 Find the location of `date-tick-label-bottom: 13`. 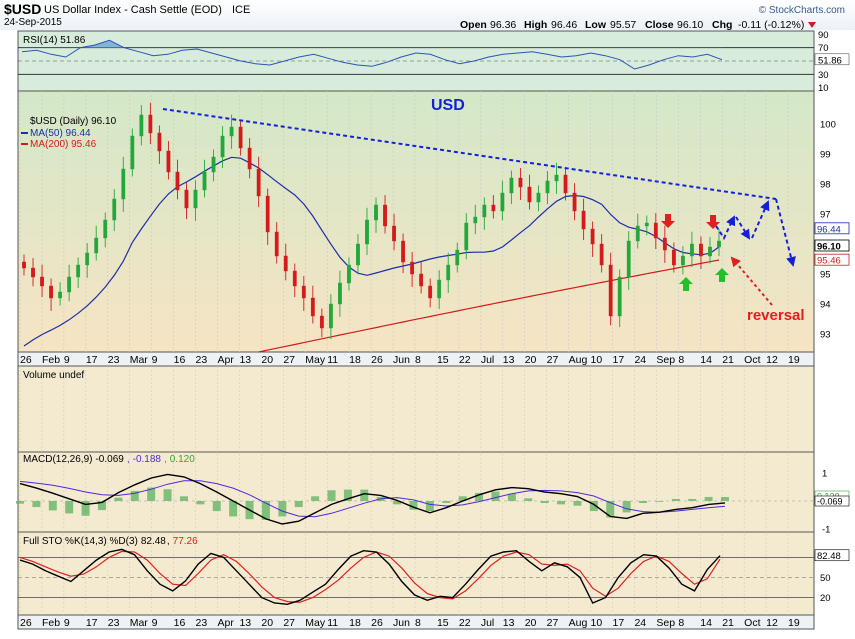

date-tick-label-bottom: 13 is located at coordinates (509, 623).